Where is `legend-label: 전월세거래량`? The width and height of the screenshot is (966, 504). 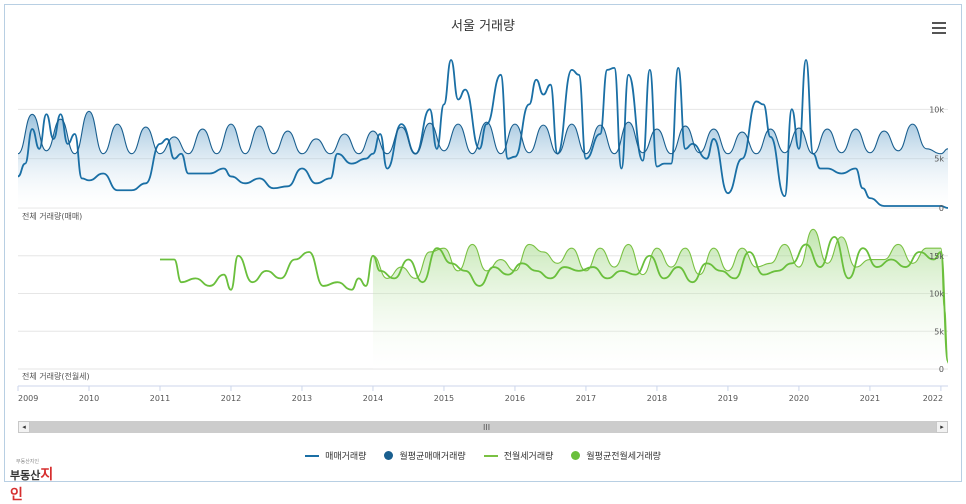
legend-label: 전월세거래량 is located at coordinates (528, 457).